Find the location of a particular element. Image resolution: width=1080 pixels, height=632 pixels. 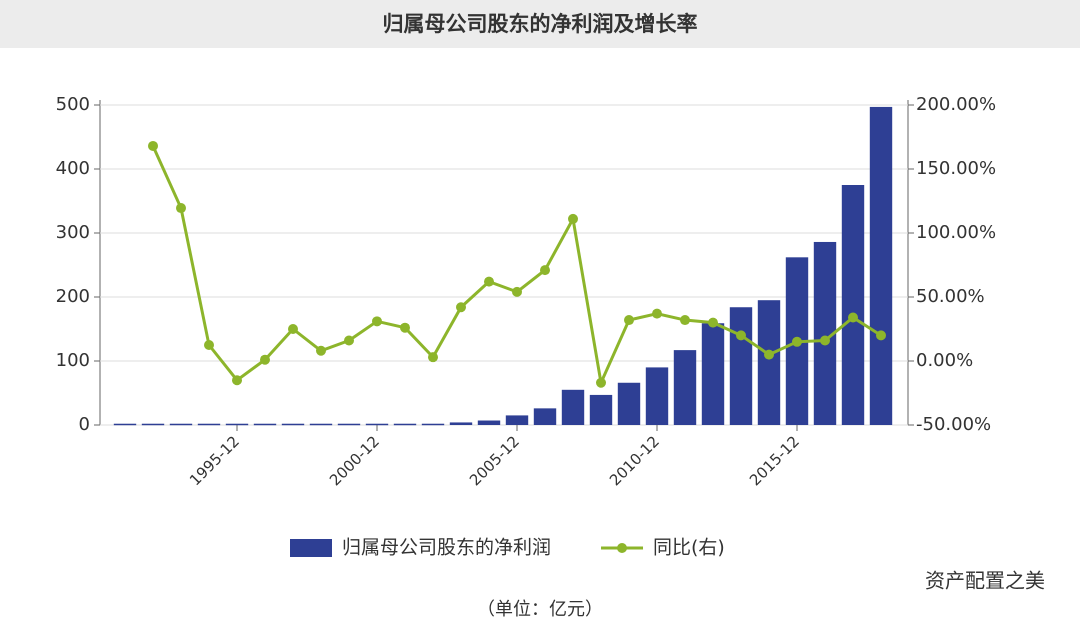

y-tick-label: 100 is located at coordinates (73, 360).